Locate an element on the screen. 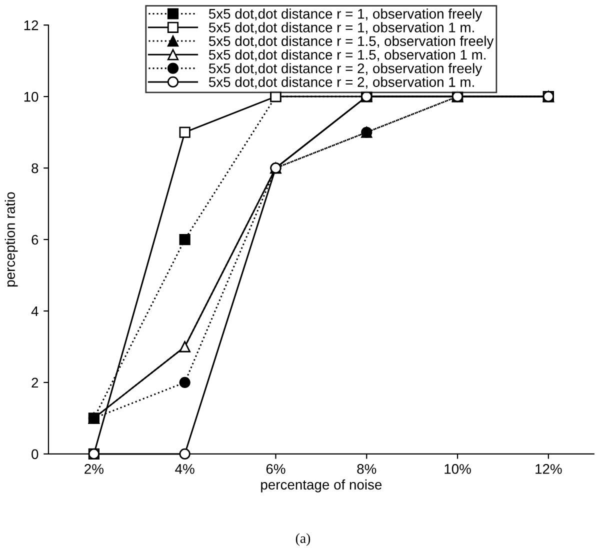  legend-label: 5x5 dot,dot distance r = 1, observation 1 m. is located at coordinates (341, 28).